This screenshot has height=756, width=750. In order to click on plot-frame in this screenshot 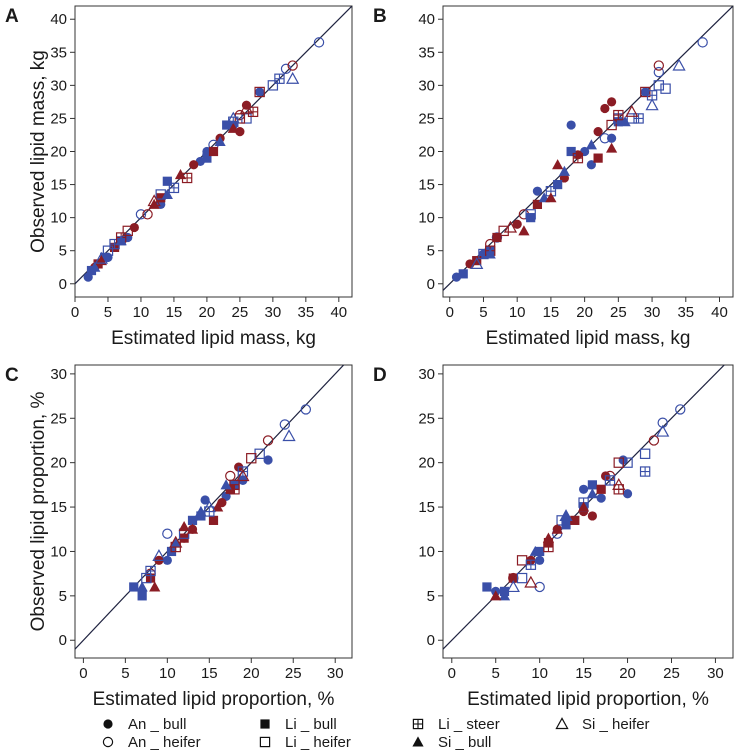, I will do `click(213, 511)`.